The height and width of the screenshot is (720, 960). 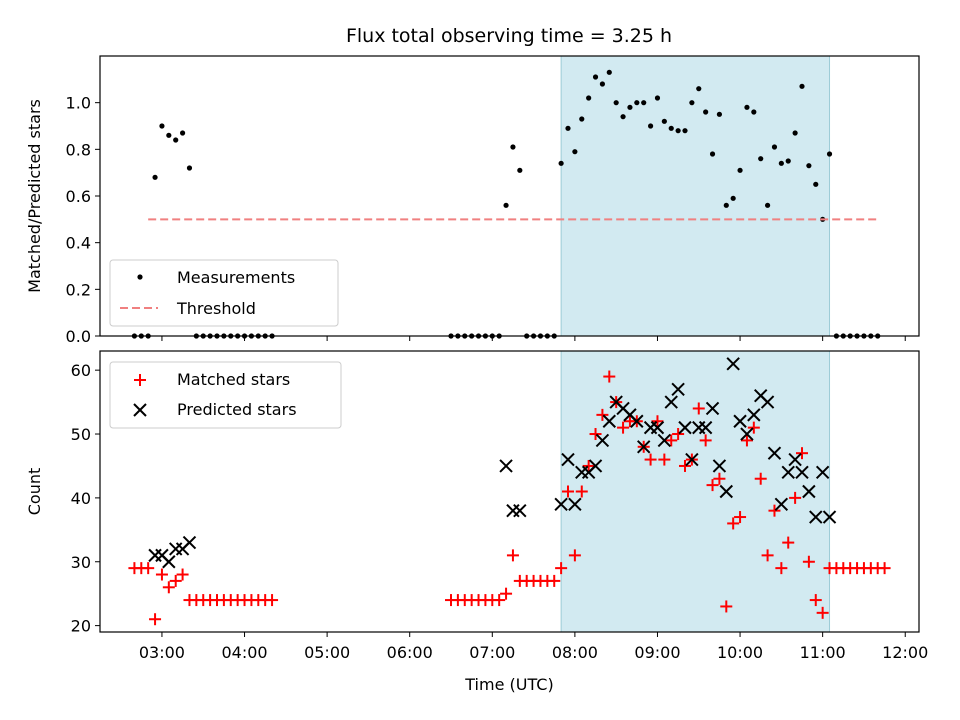 What do you see at coordinates (34, 492) in the screenshot?
I see `count-y-axis-label: Count` at bounding box center [34, 492].